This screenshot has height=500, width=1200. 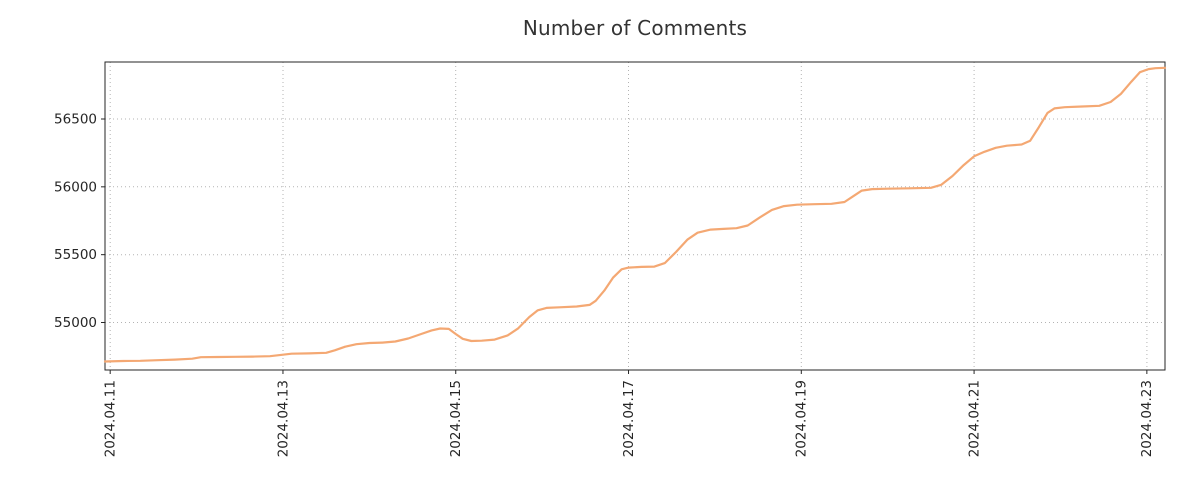 What do you see at coordinates (283, 418) in the screenshot?
I see `x-tick-label: 2024.04.13` at bounding box center [283, 418].